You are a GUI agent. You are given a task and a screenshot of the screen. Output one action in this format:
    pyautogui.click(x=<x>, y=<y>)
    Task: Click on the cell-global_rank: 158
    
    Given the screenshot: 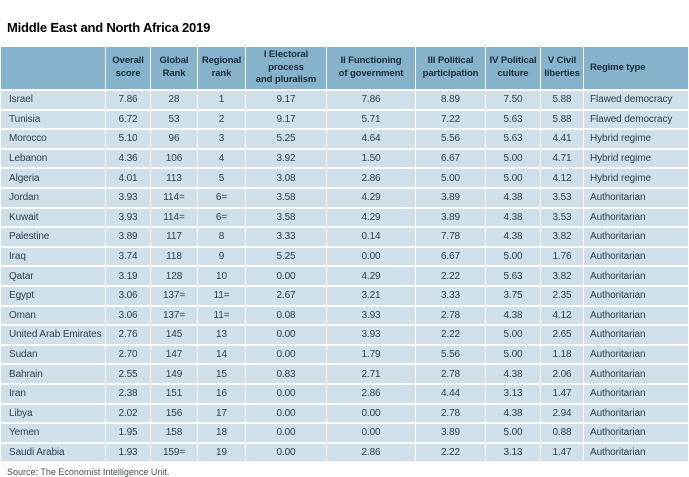 What is the action you would take?
    pyautogui.click(x=174, y=433)
    